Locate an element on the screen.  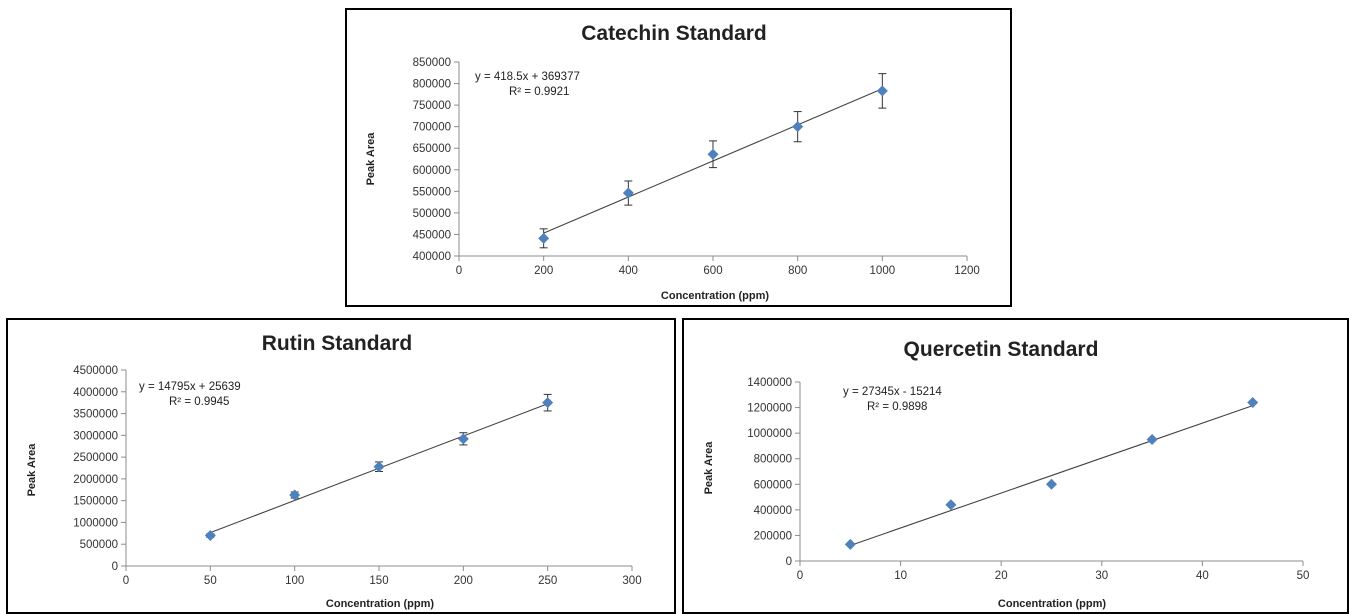
x-tick-label: 20 is located at coordinates (1001, 576).